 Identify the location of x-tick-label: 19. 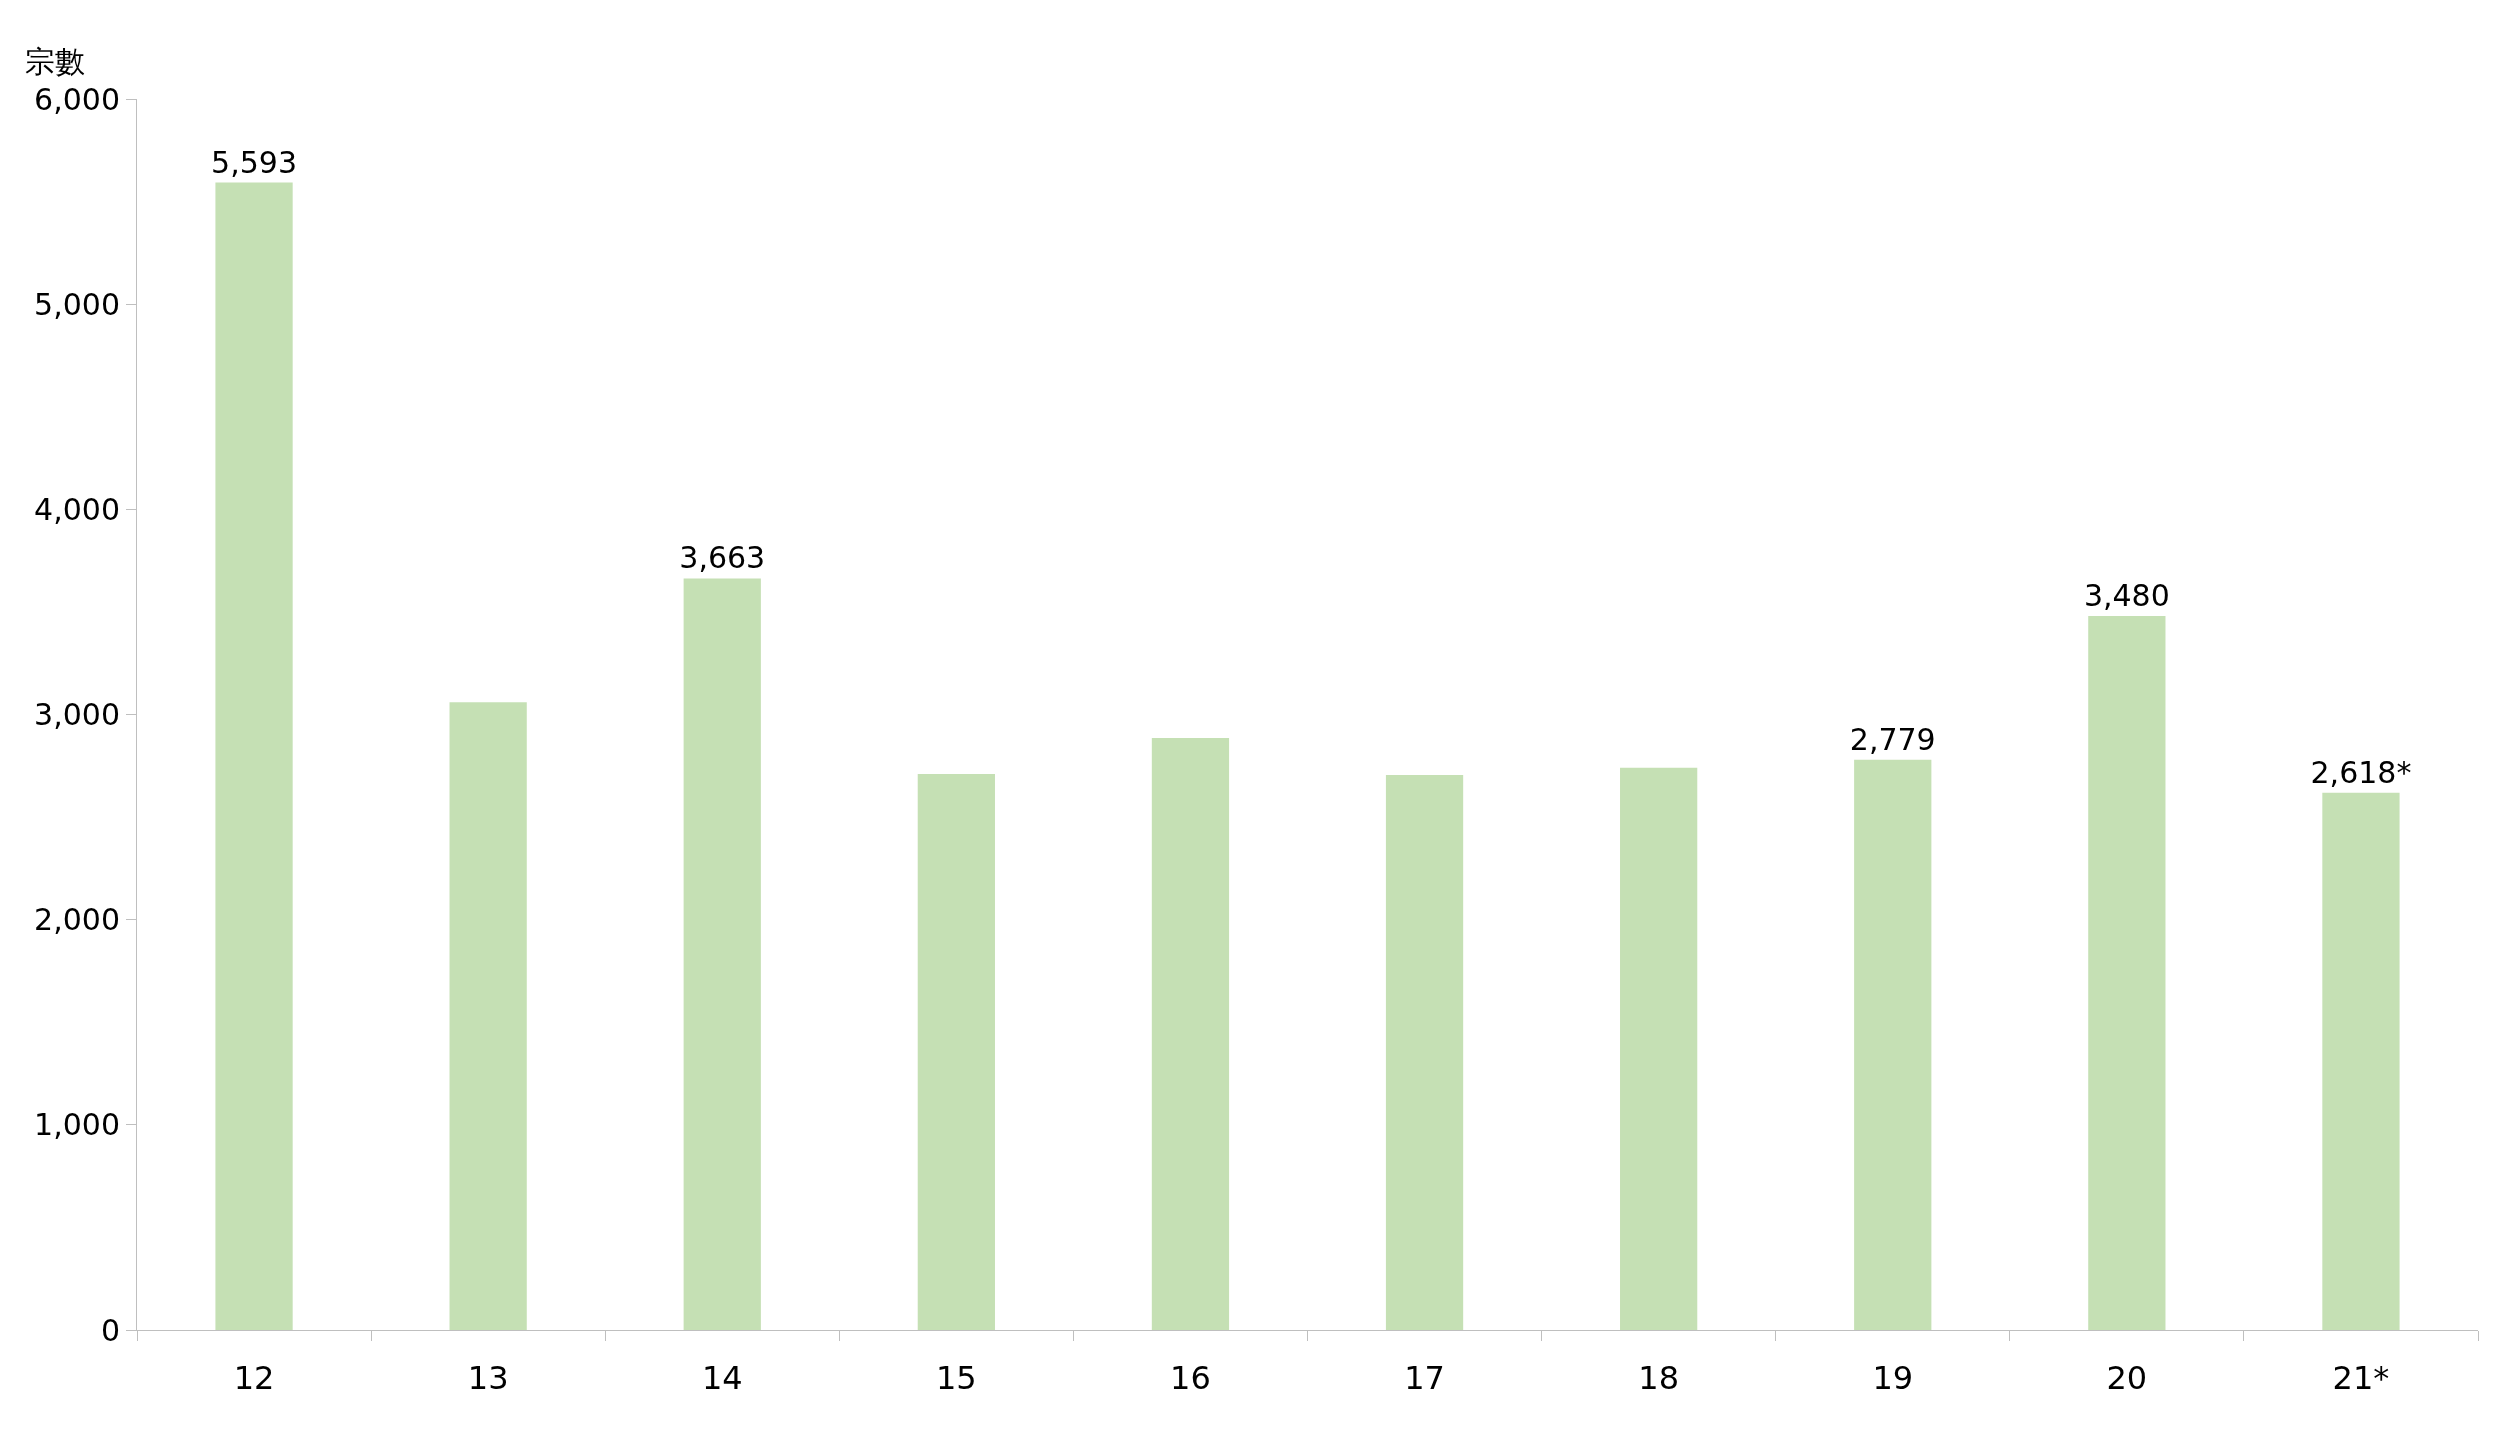
(1893, 1378).